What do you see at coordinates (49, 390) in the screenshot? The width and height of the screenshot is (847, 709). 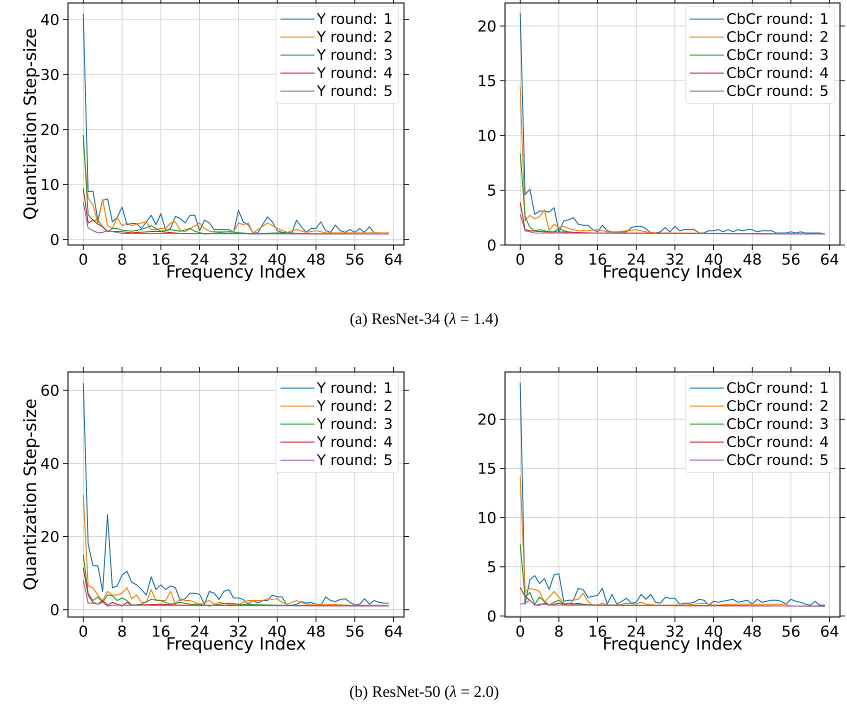 I see `y-tick-label: 60` at bounding box center [49, 390].